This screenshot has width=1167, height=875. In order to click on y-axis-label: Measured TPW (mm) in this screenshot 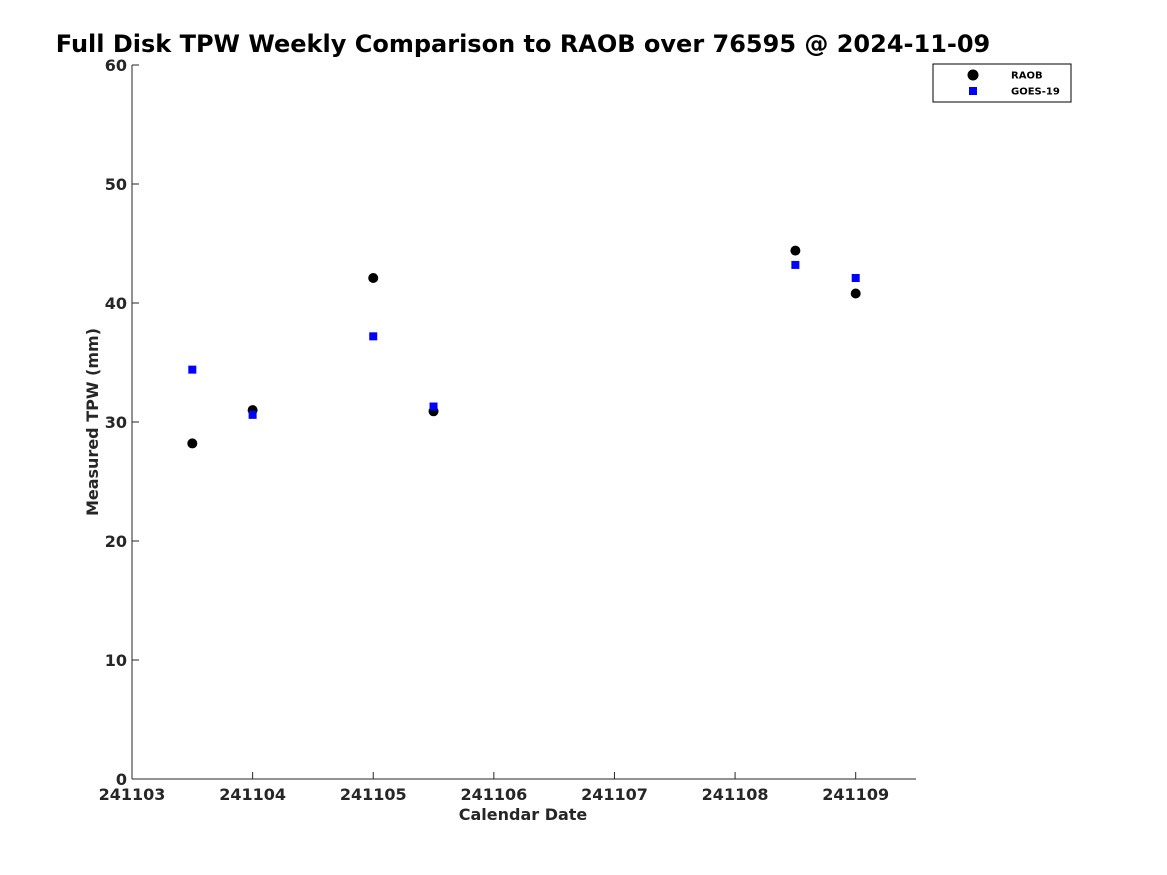, I will do `click(92, 422)`.